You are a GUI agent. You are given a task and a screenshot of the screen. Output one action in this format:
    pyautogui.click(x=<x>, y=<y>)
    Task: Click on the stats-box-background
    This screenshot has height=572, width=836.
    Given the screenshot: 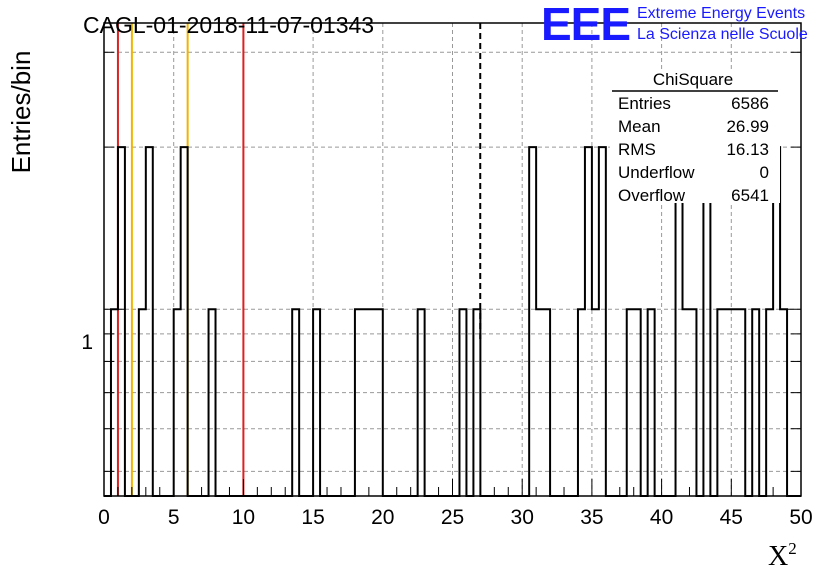 What is the action you would take?
    pyautogui.click(x=695, y=136)
    